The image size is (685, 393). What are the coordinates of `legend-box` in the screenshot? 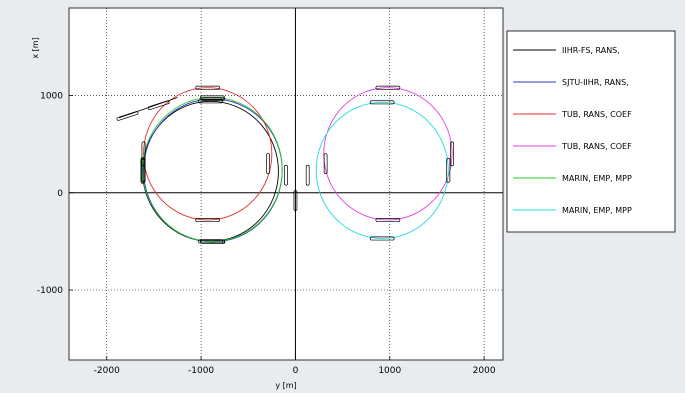 It's located at (591, 131).